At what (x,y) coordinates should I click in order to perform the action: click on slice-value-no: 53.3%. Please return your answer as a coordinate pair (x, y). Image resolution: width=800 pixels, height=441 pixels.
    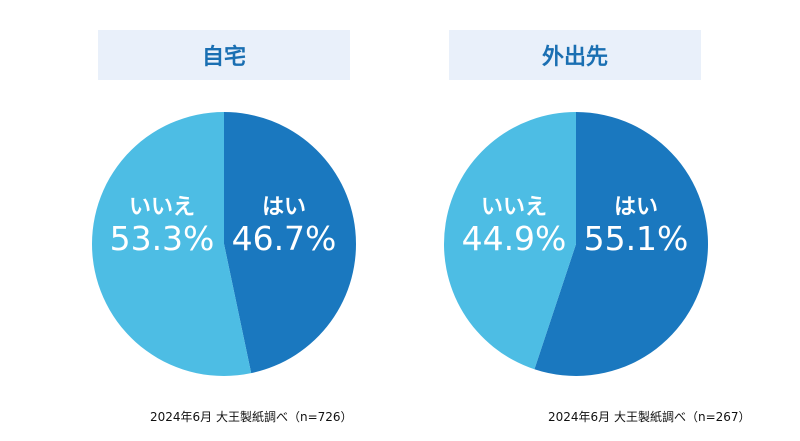
    Looking at the image, I should click on (162, 238).